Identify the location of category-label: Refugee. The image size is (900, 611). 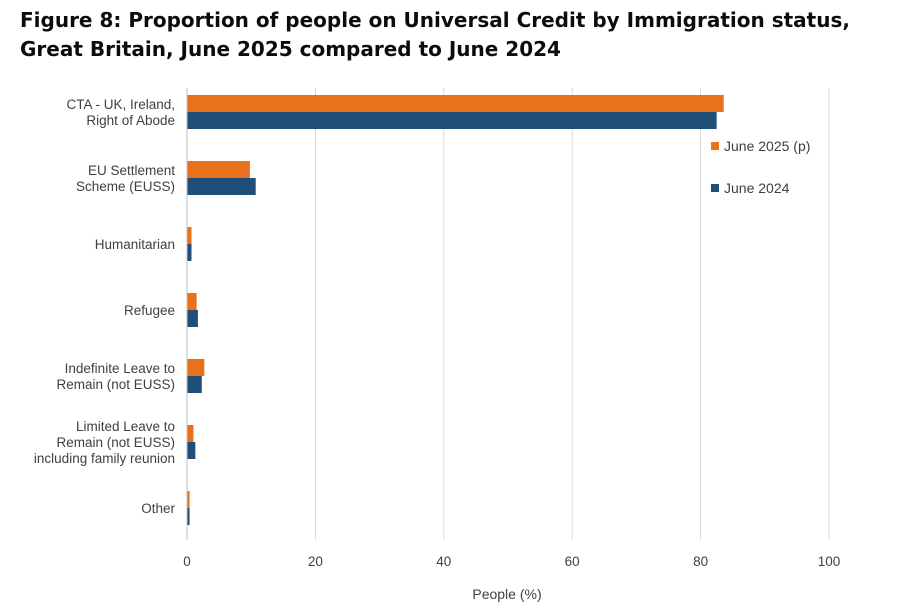
(149, 310).